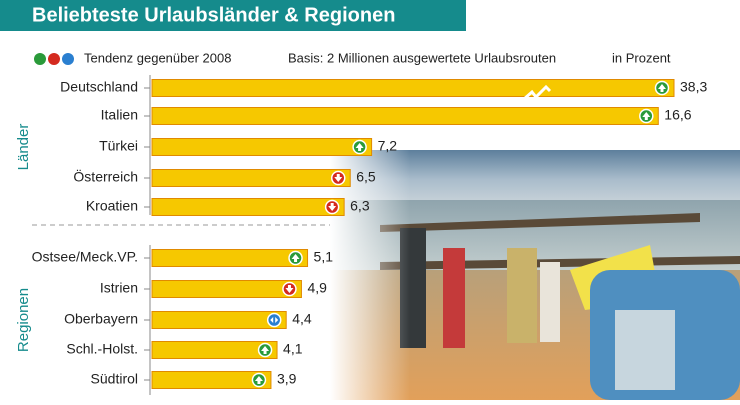  Describe the element at coordinates (114, 379) in the screenshot. I see `category-label: Südtirol` at that location.